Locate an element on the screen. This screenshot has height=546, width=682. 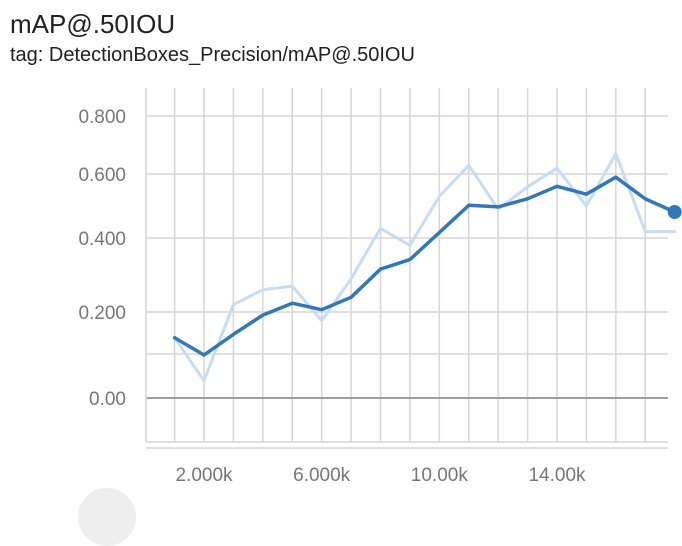
chart-action-button is located at coordinates (107, 517).